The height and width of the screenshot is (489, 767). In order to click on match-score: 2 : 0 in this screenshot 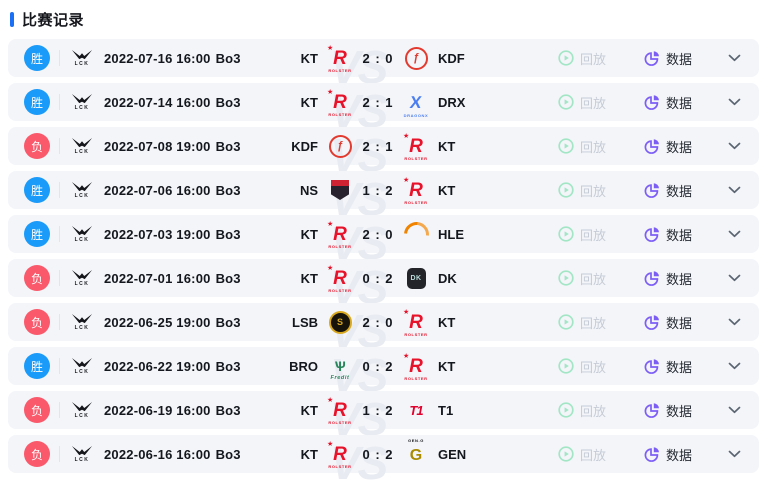, I will do `click(378, 58)`.